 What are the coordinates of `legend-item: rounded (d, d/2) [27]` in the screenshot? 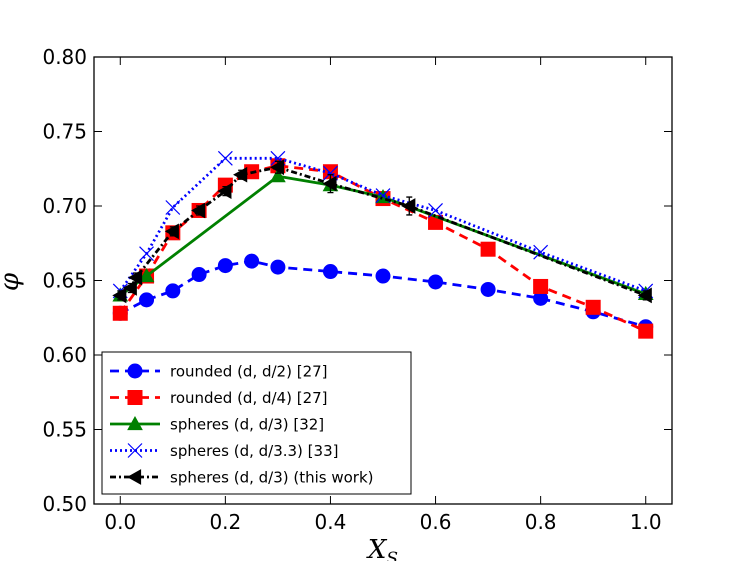 It's located at (219, 372).